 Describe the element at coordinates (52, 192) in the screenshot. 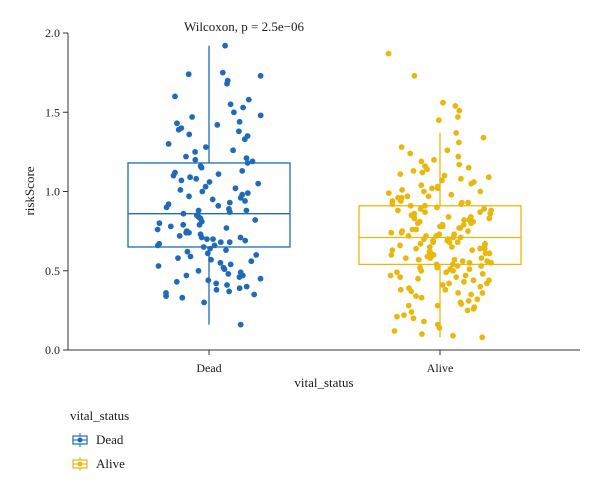

I see `y-tick-label: 1.0` at that location.